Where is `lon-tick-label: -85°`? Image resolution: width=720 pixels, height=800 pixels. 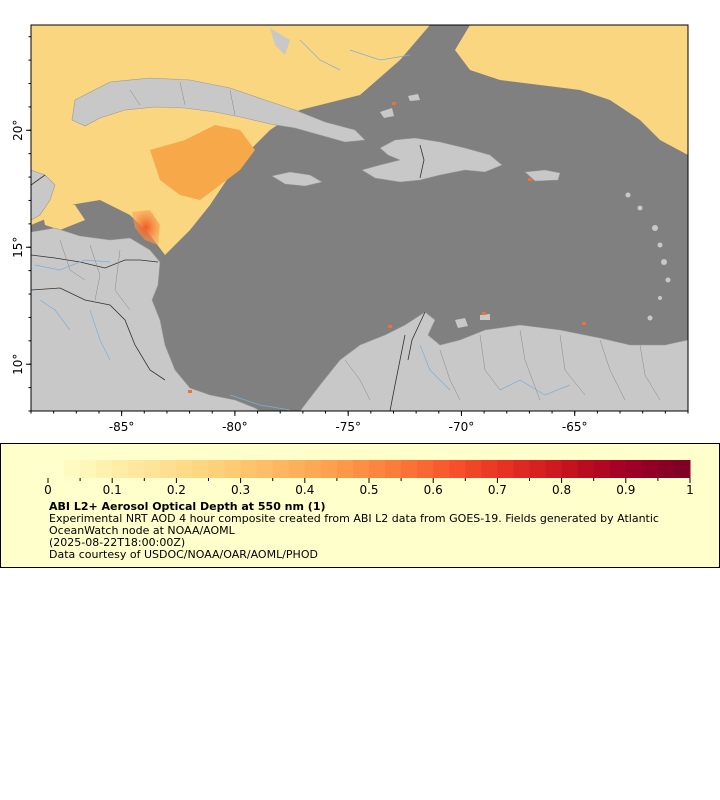 lon-tick-label: -85° is located at coordinates (122, 427).